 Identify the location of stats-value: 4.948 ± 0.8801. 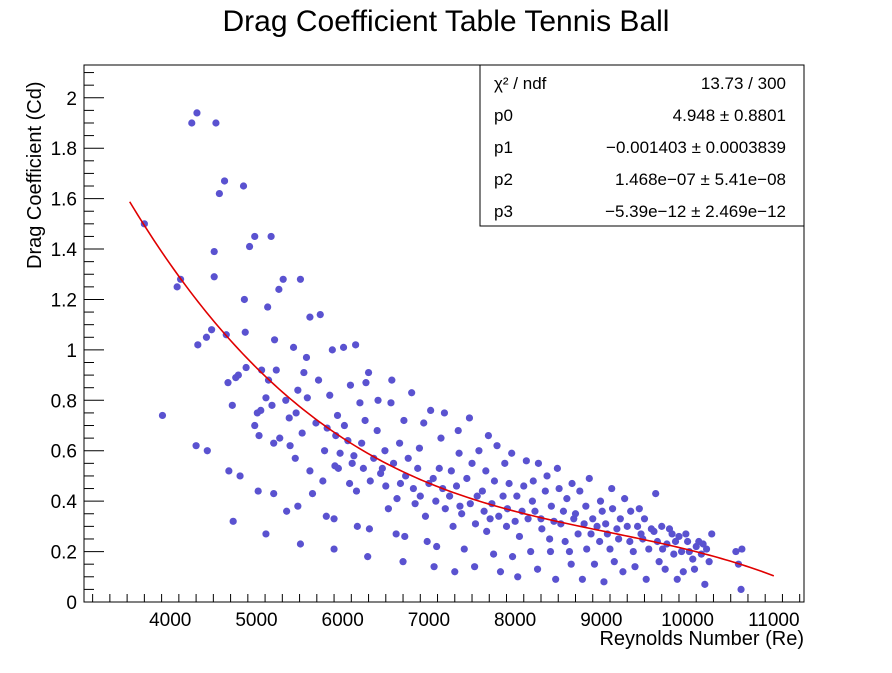
(729, 115).